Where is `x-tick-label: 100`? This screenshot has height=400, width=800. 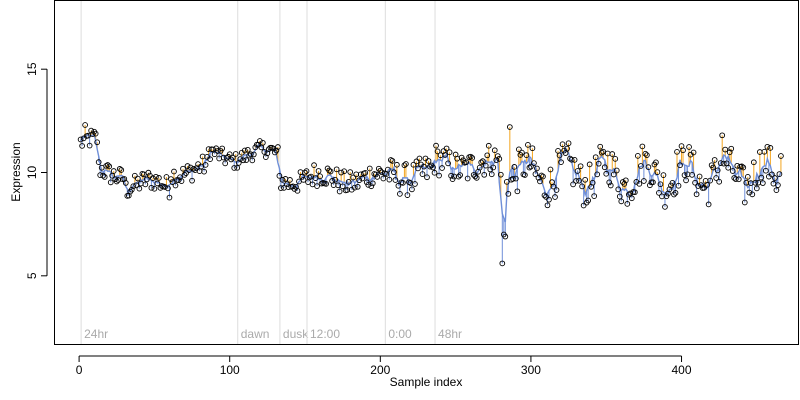
x-tick-label: 100 is located at coordinates (230, 370).